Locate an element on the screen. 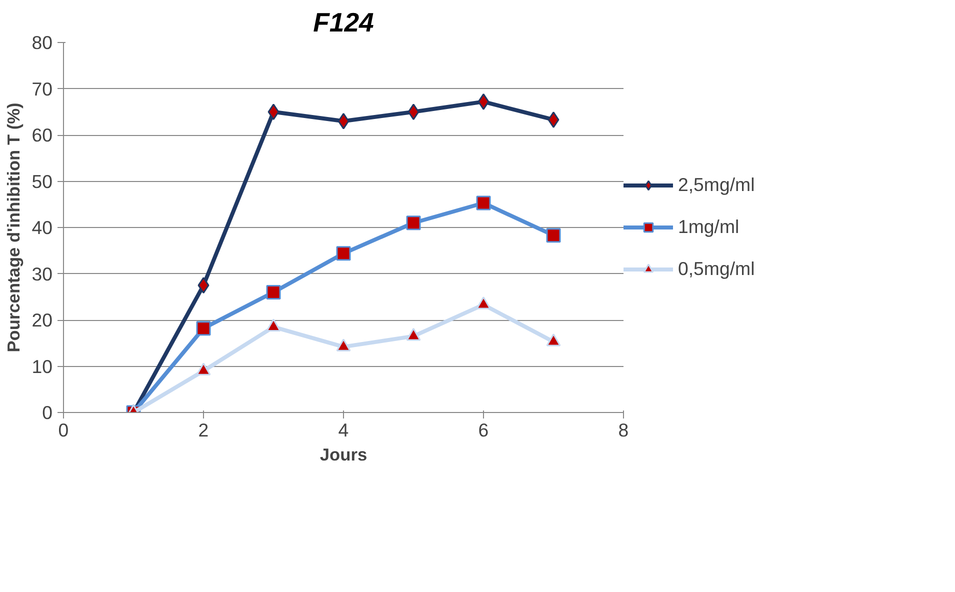  x-tick-label: 0 is located at coordinates (63, 430).